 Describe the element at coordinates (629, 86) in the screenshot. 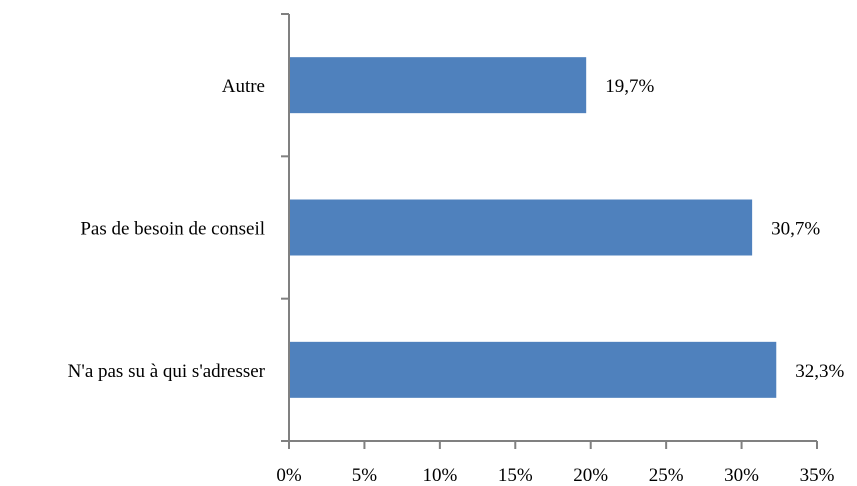

I see `data-label: 19,7%` at that location.